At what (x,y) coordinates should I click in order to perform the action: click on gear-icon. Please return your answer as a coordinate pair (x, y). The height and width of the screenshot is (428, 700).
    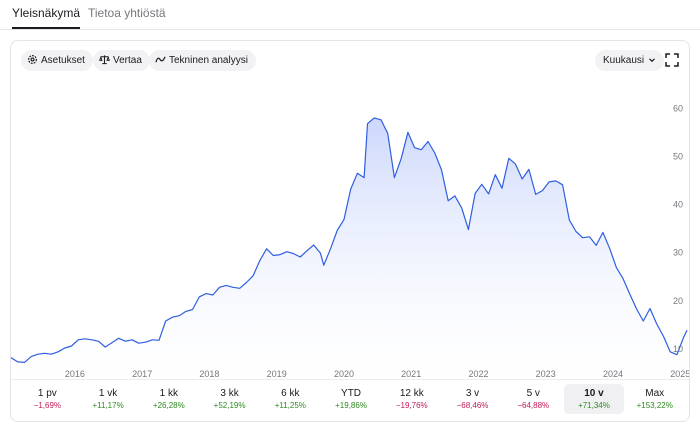
    Looking at the image, I should click on (32, 59).